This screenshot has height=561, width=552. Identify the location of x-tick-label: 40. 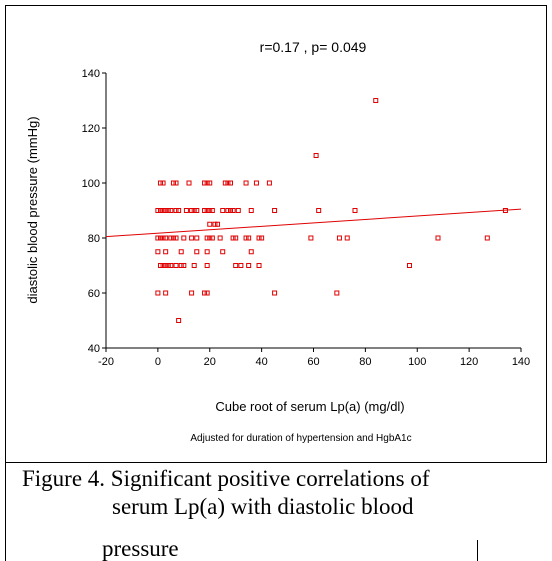
(262, 362).